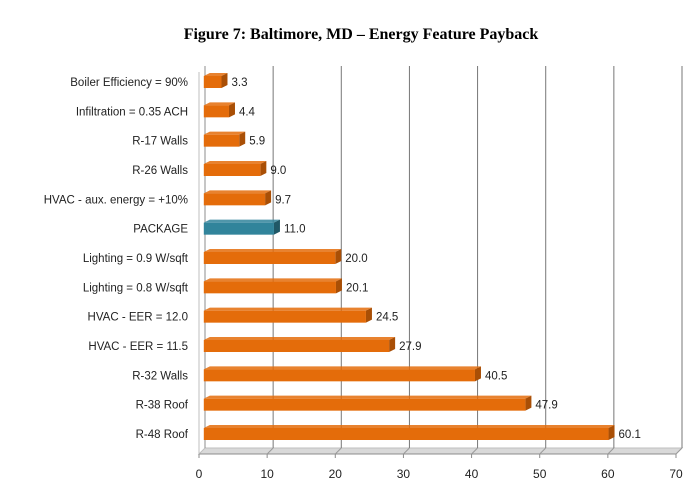 The width and height of the screenshot is (700, 486). I want to click on x-tick-label: 30, so click(404, 474).